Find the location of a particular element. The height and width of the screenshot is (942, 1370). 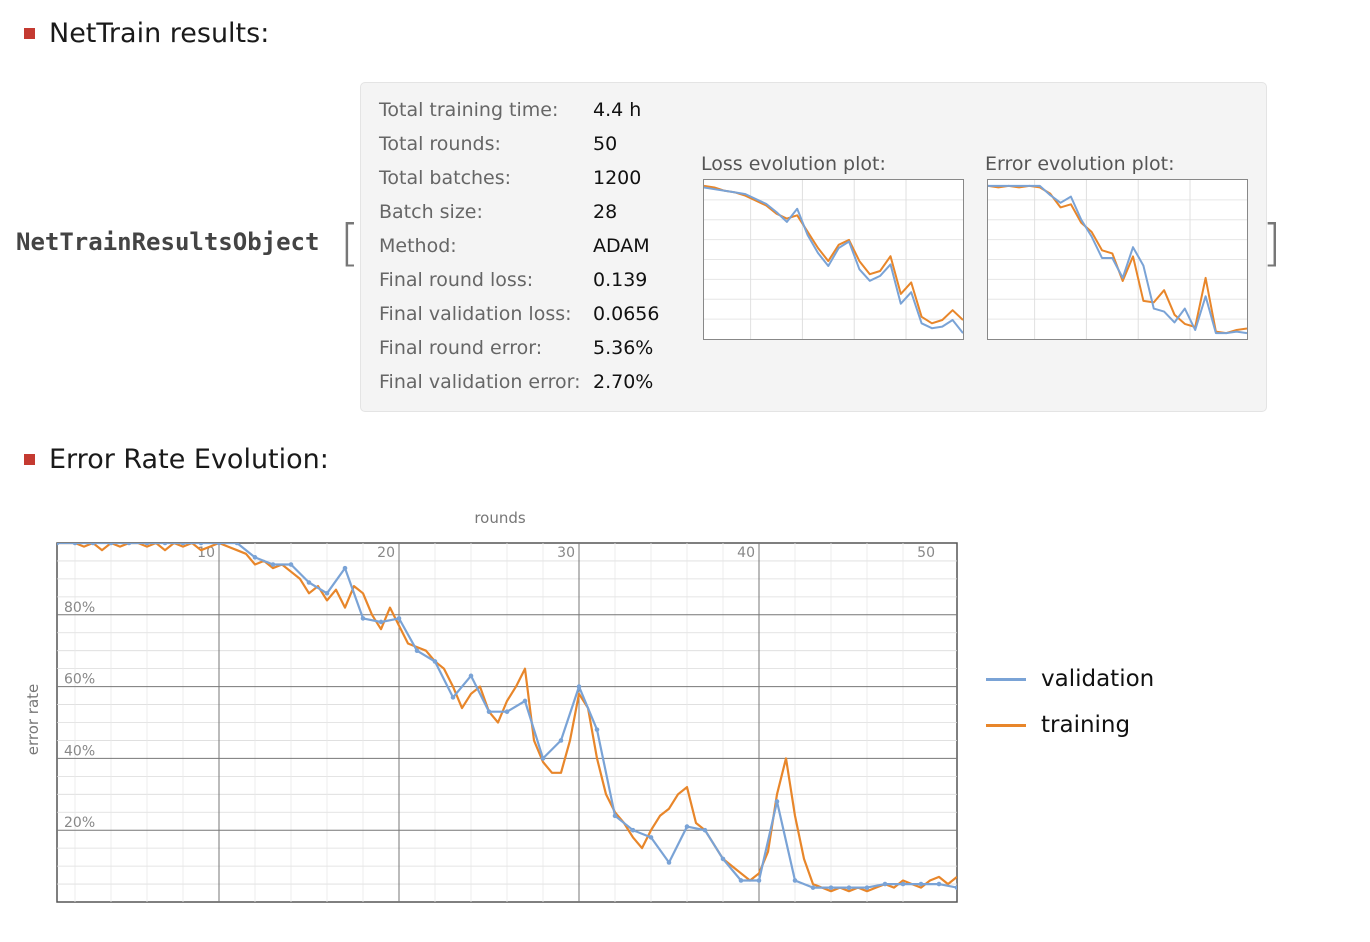

legend-label-validation: validation is located at coordinates (1098, 679).